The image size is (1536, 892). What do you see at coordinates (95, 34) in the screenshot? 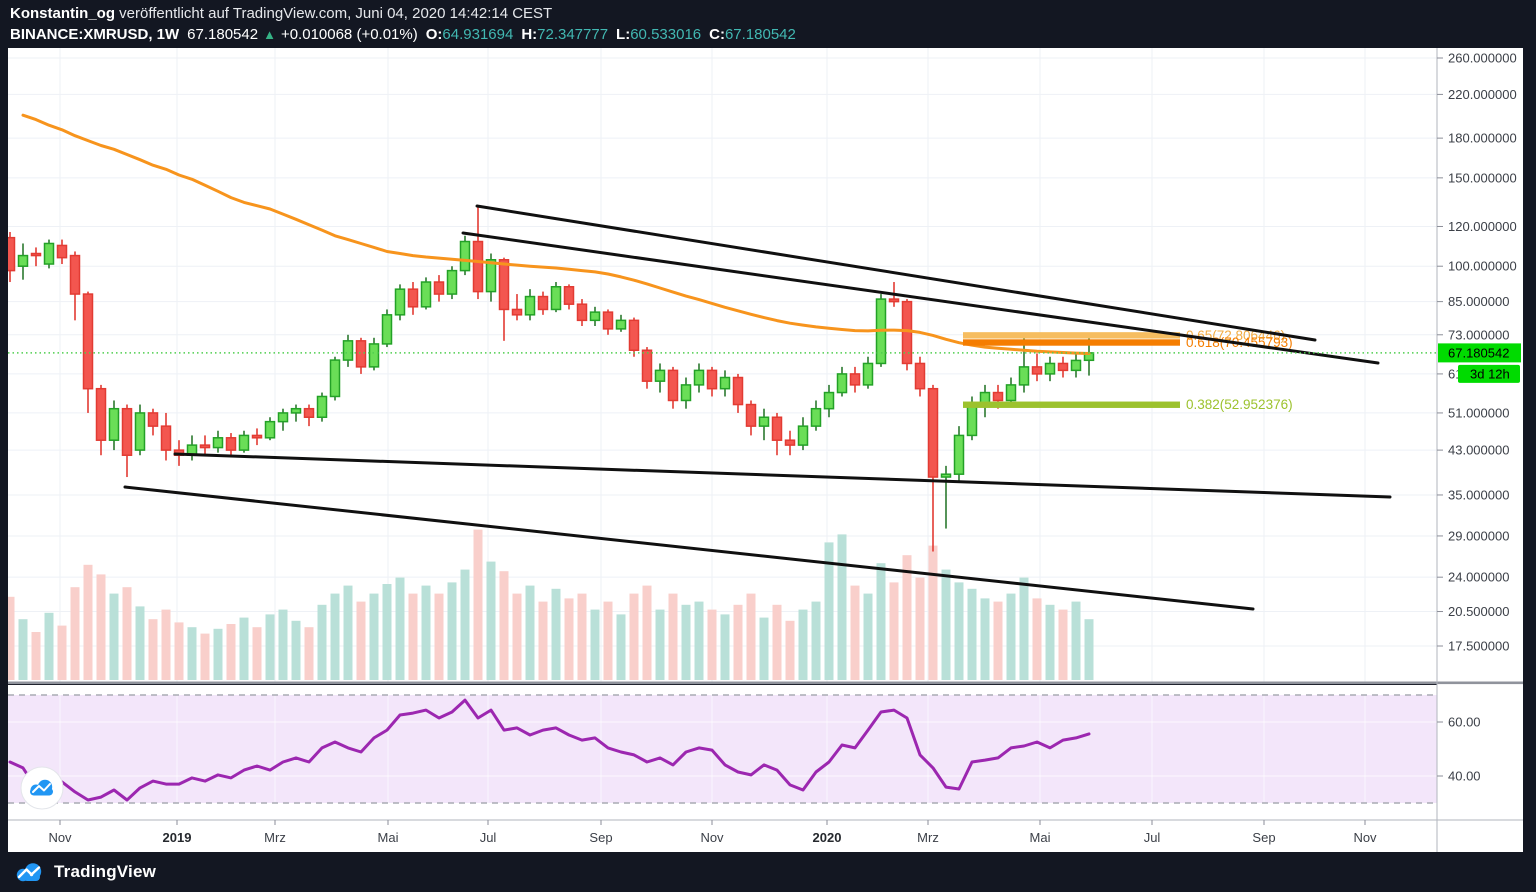
I see `symbol-title: BINANCE:XMRUSD, 1W` at bounding box center [95, 34].